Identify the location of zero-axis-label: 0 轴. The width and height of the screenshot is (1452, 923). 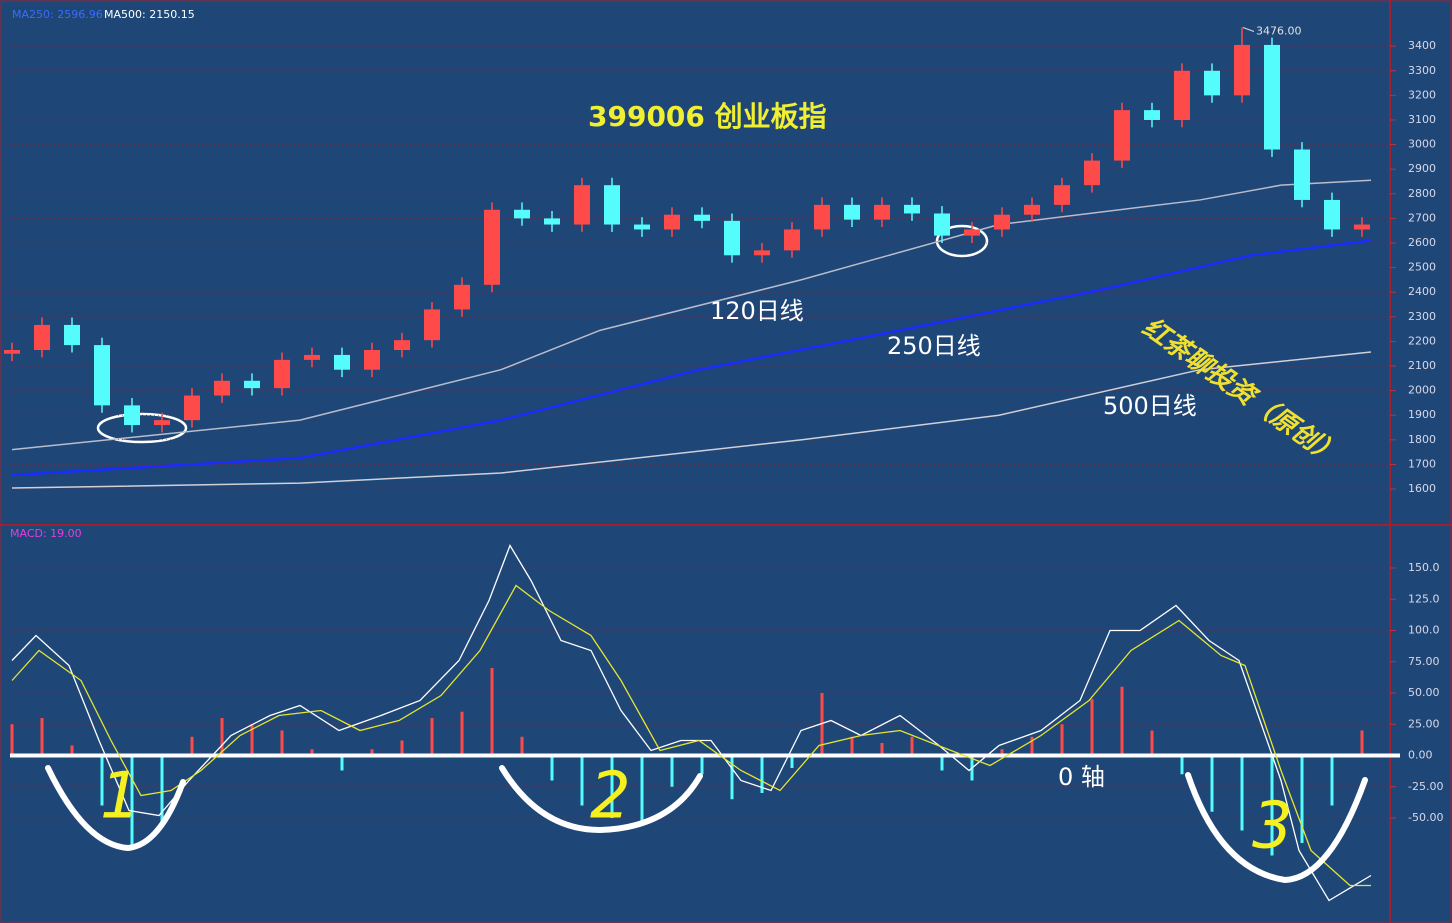
(1081, 777).